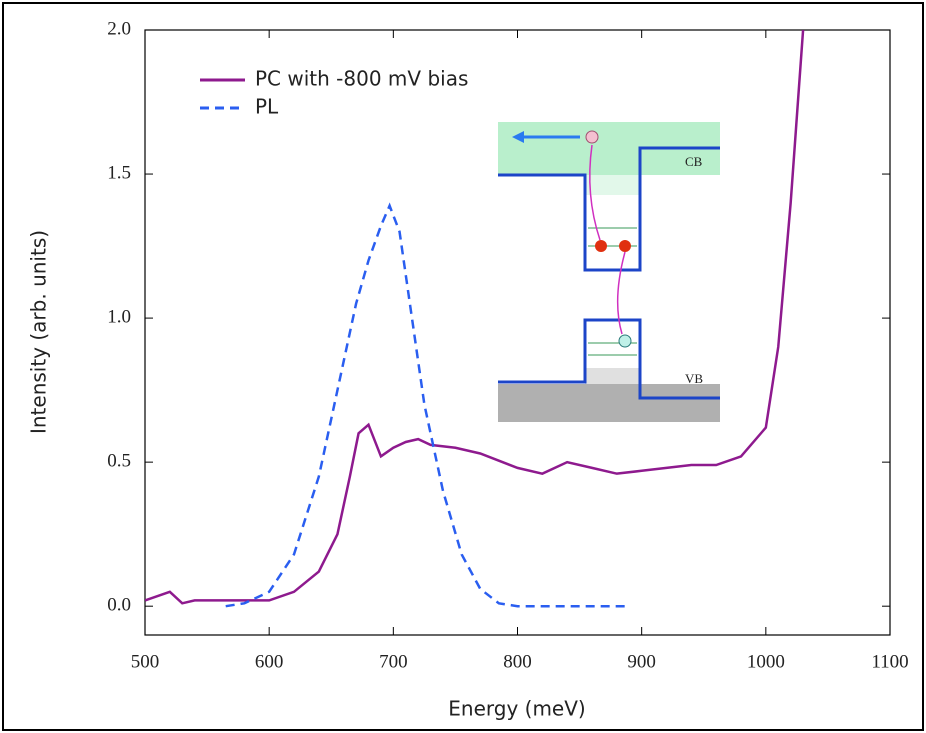 The image size is (926, 733). What do you see at coordinates (145, 661) in the screenshot?
I see `x-tick-label: 500` at bounding box center [145, 661].